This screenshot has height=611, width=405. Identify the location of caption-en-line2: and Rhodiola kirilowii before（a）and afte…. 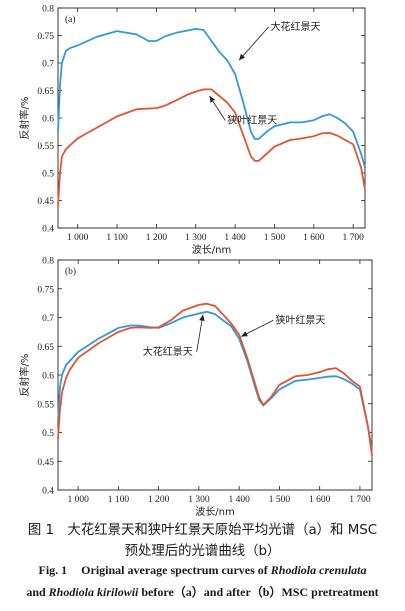
(202, 591).